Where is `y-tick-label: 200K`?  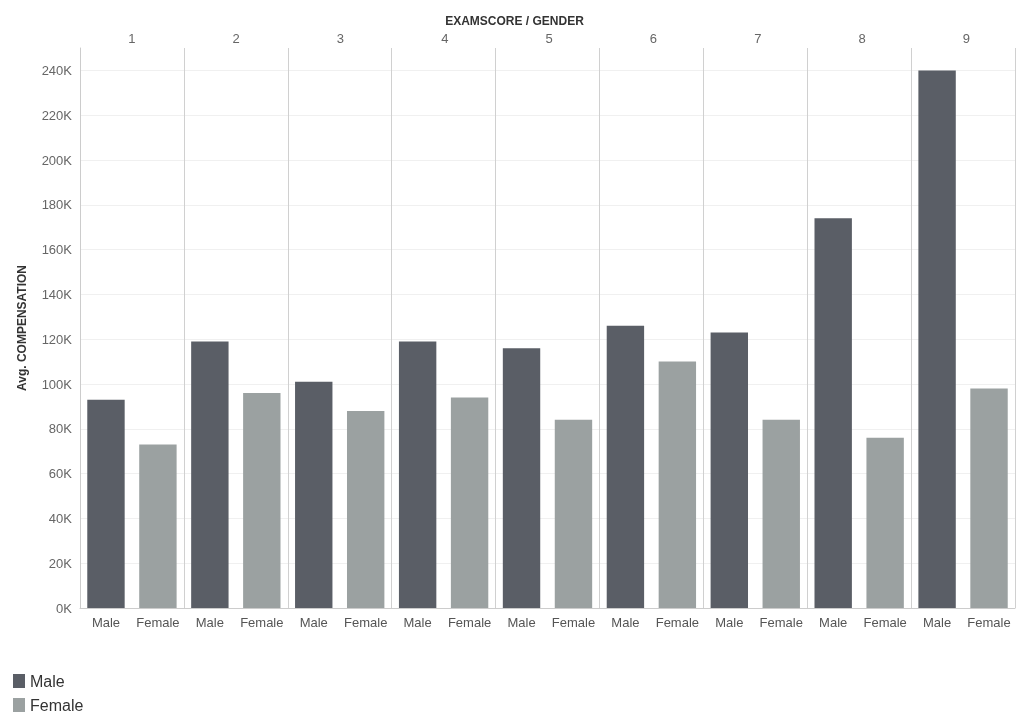
y-tick-label: 200K is located at coordinates (57, 160).